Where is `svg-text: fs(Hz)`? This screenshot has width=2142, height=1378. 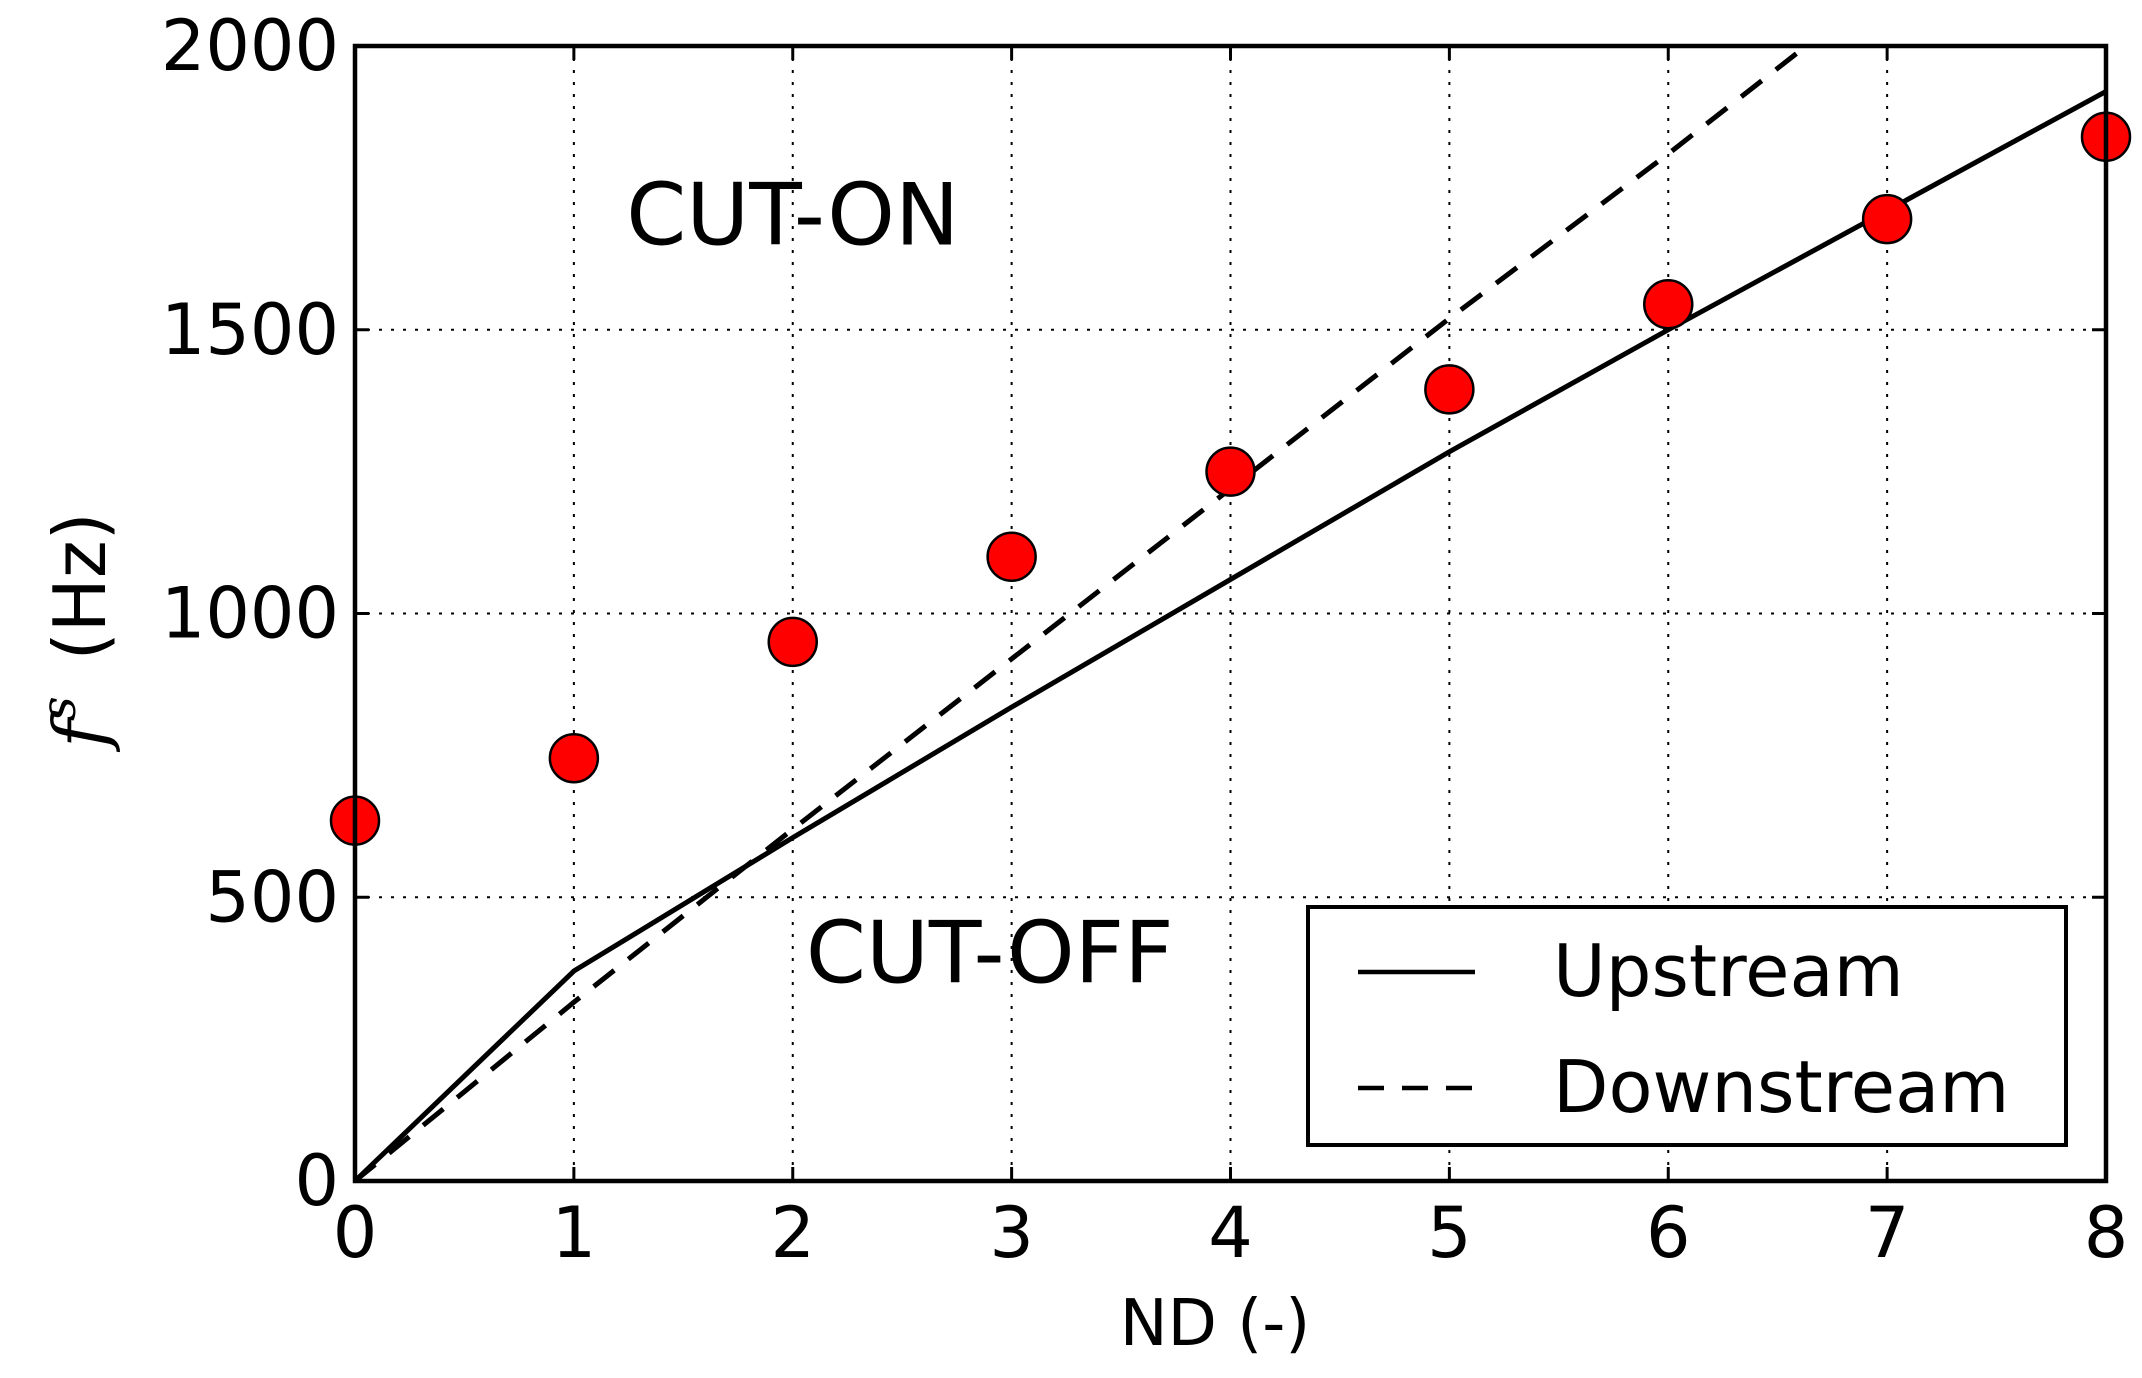 svg-text: fs(Hz) is located at coordinates (76, 632).